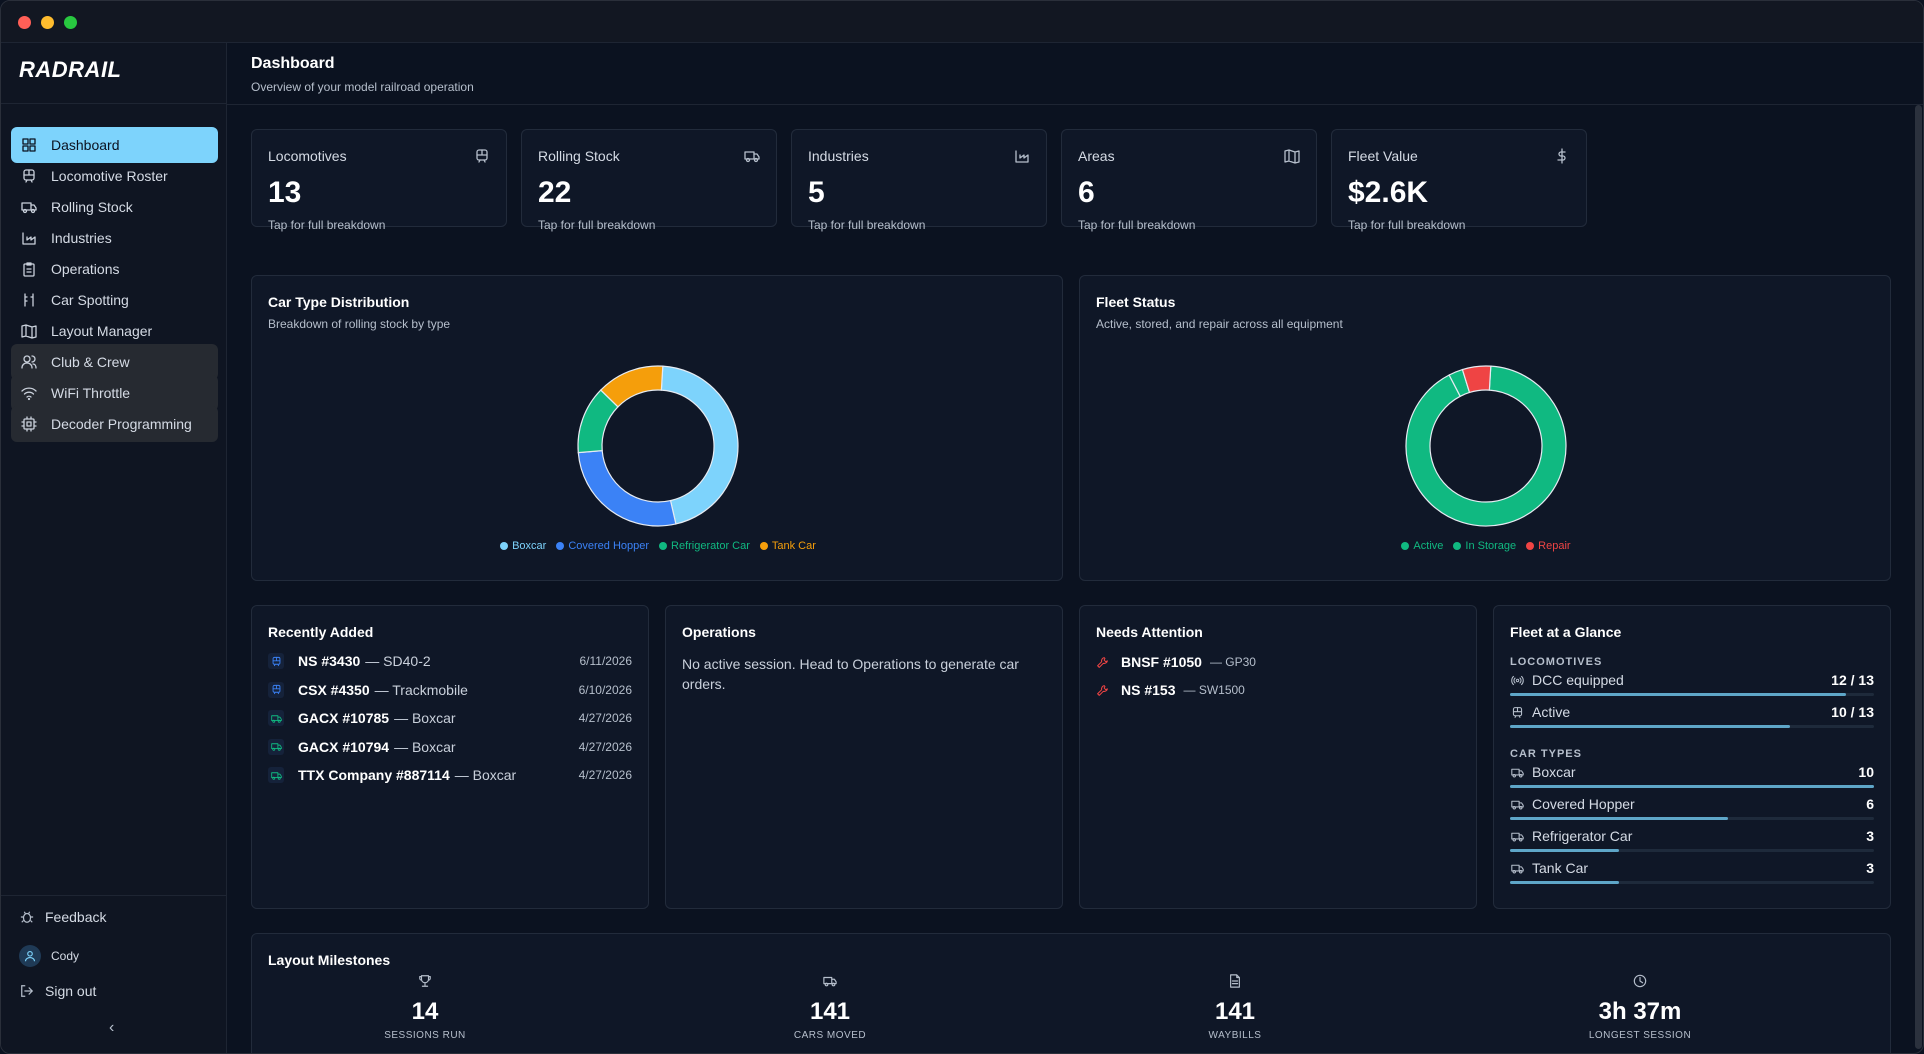 The width and height of the screenshot is (1924, 1054). Describe the element at coordinates (307, 156) in the screenshot. I see `stat-label: Locomotives` at that location.